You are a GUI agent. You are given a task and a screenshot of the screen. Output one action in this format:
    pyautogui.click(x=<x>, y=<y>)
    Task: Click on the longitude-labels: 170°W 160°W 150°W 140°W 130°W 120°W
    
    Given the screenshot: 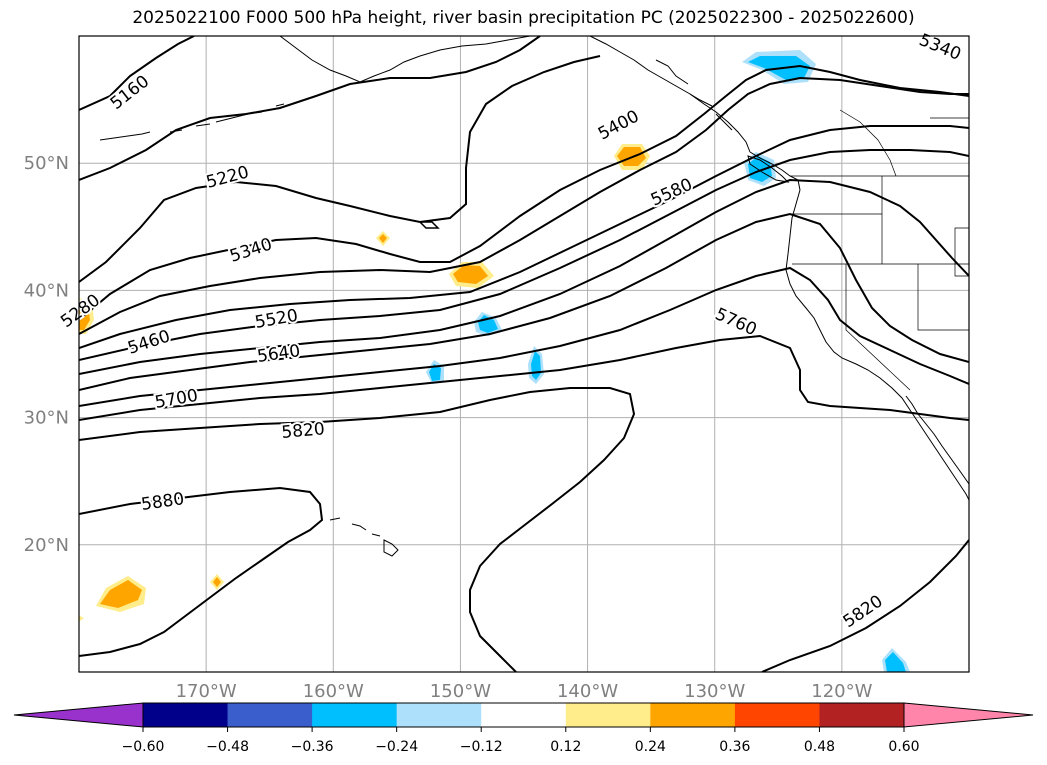 What is the action you would take?
    pyautogui.click(x=524, y=691)
    